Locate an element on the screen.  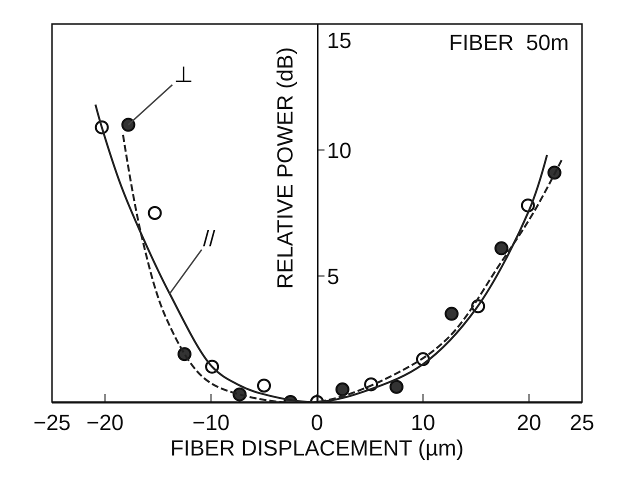
y-tick-label: 5 is located at coordinates (333, 276).